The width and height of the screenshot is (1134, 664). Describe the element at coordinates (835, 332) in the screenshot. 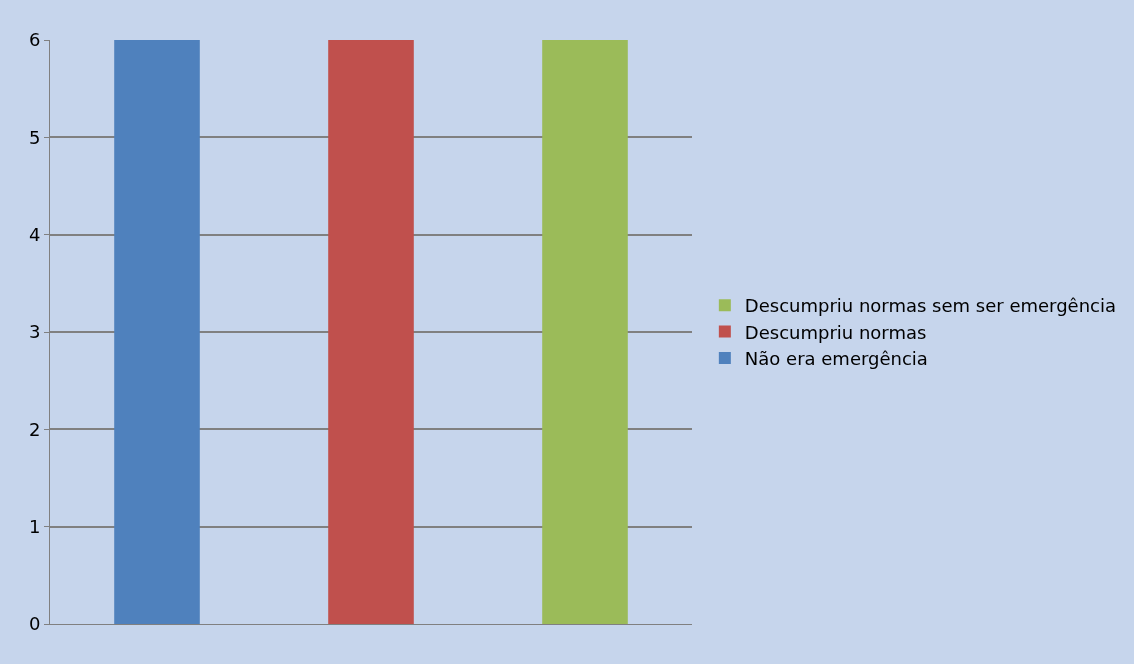

I see `legend-label: Descumpriu normas` at that location.